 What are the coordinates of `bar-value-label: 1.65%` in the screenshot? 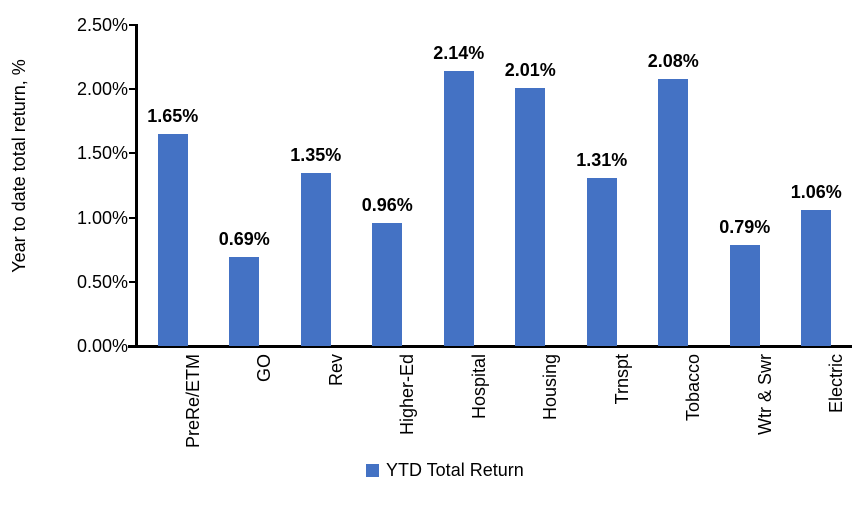 It's located at (173, 116).